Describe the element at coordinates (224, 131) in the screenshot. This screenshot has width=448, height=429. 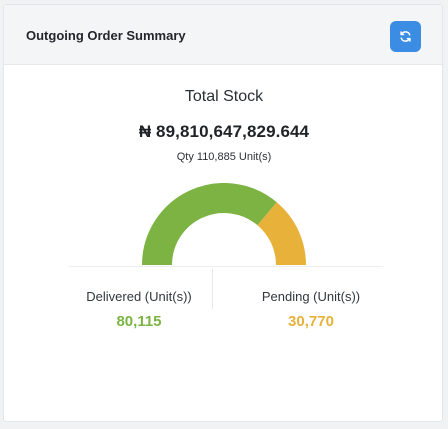
I see `total-stock-value: ₦ 89,810,647,829.644` at that location.